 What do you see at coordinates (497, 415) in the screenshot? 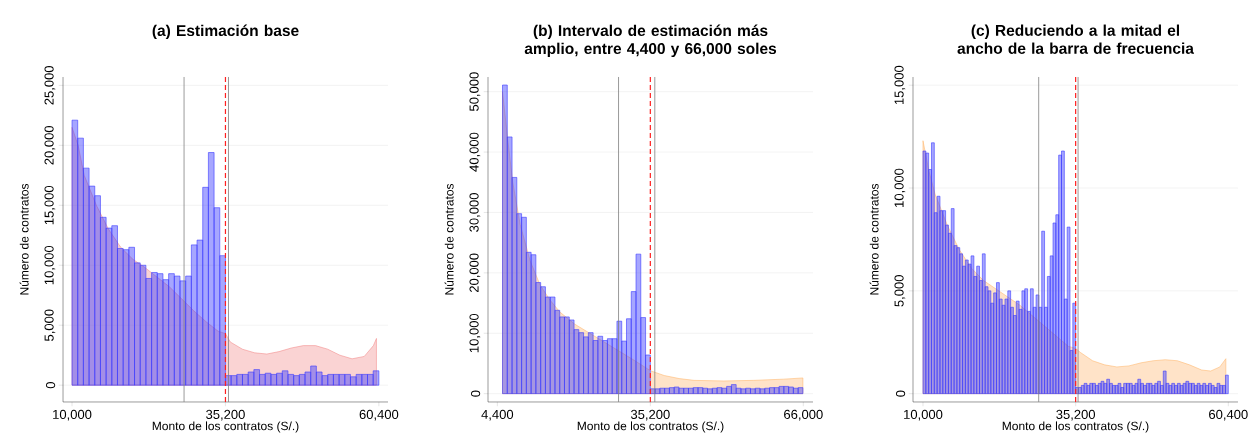
I see `x-tick-label: 4,400` at bounding box center [497, 415].